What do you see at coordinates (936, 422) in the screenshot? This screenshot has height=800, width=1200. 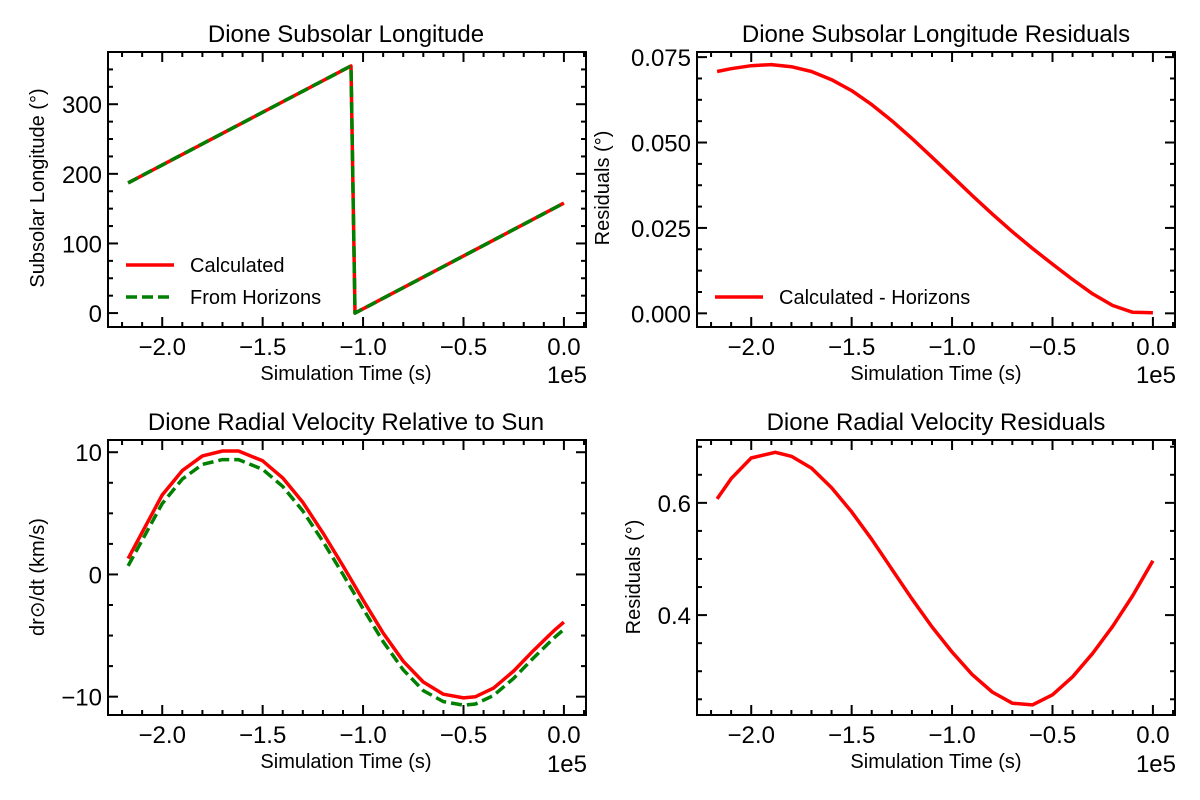 I see `panel-title: Dione Radial Velocity Residuals` at bounding box center [936, 422].